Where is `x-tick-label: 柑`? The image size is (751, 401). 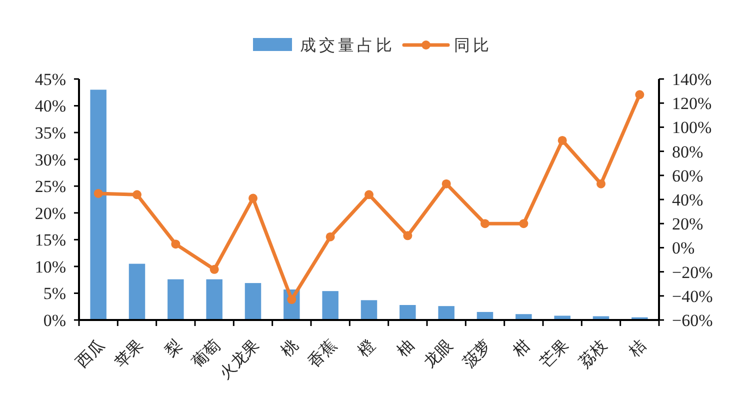
x-tick-label: 柑 is located at coordinates (521, 348).